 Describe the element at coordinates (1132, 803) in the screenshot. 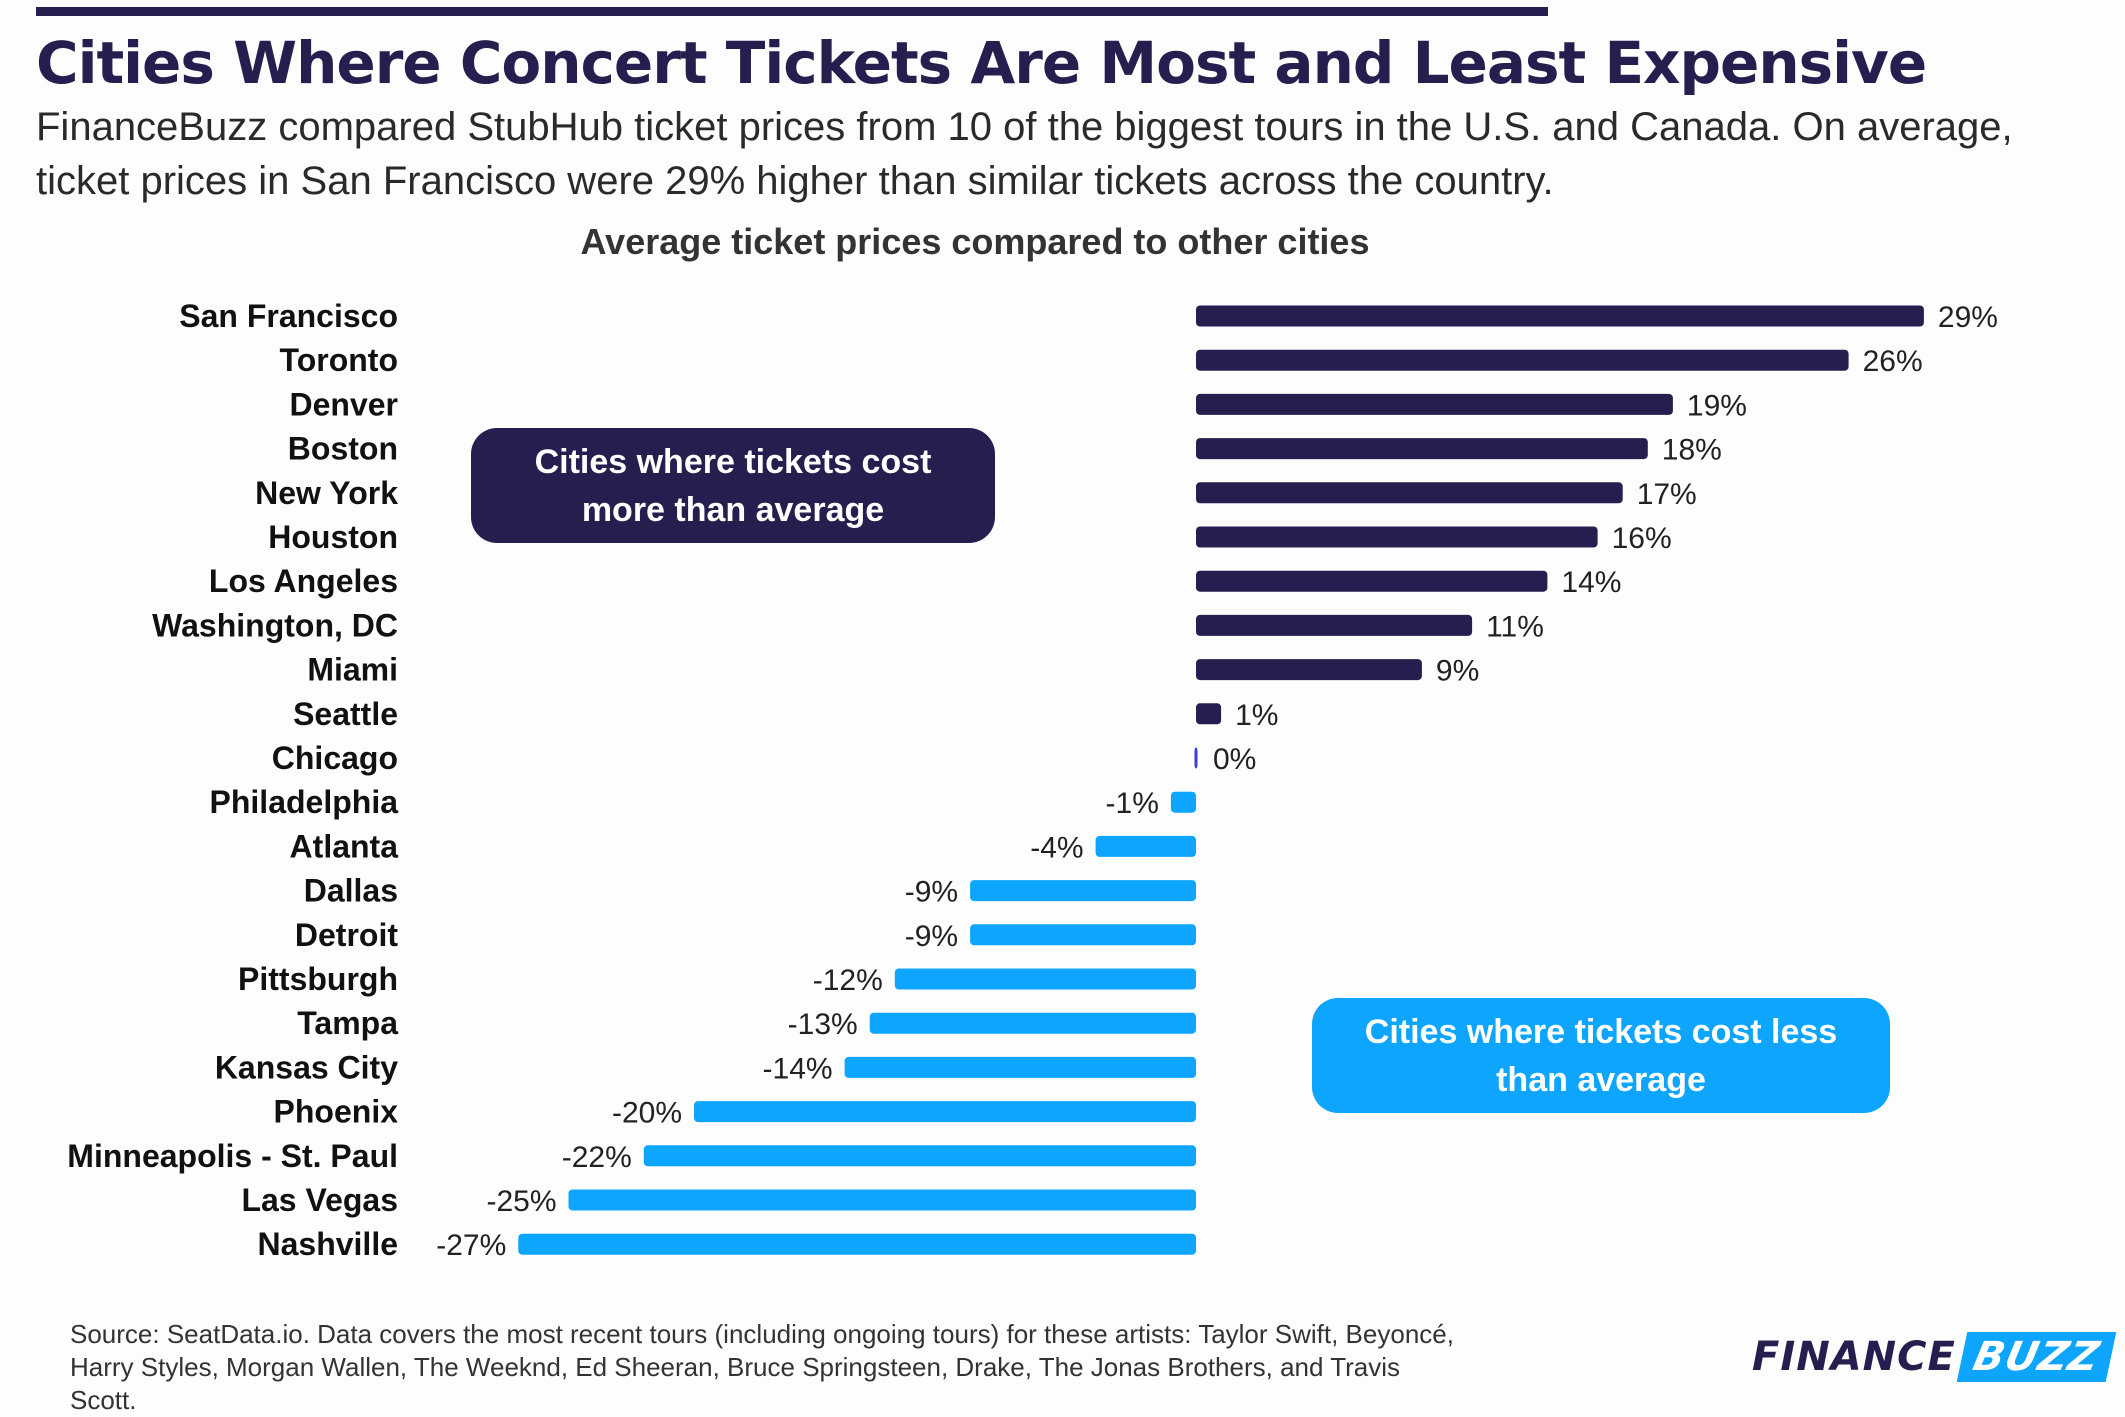

I see `value-label-philadelphia: -1%` at that location.